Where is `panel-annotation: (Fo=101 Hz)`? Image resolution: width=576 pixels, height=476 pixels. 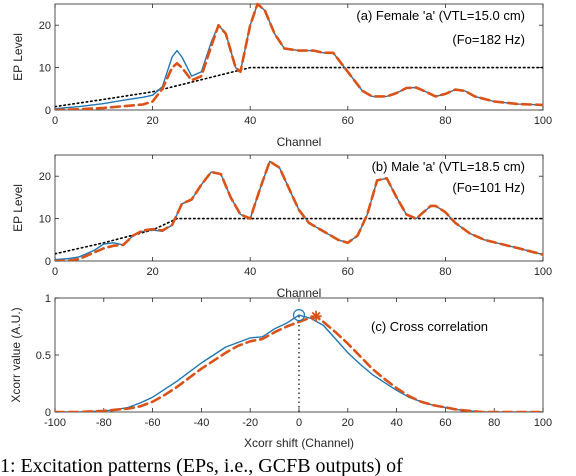 panel-annotation: (Fo=101 Hz) is located at coordinates (488, 187).